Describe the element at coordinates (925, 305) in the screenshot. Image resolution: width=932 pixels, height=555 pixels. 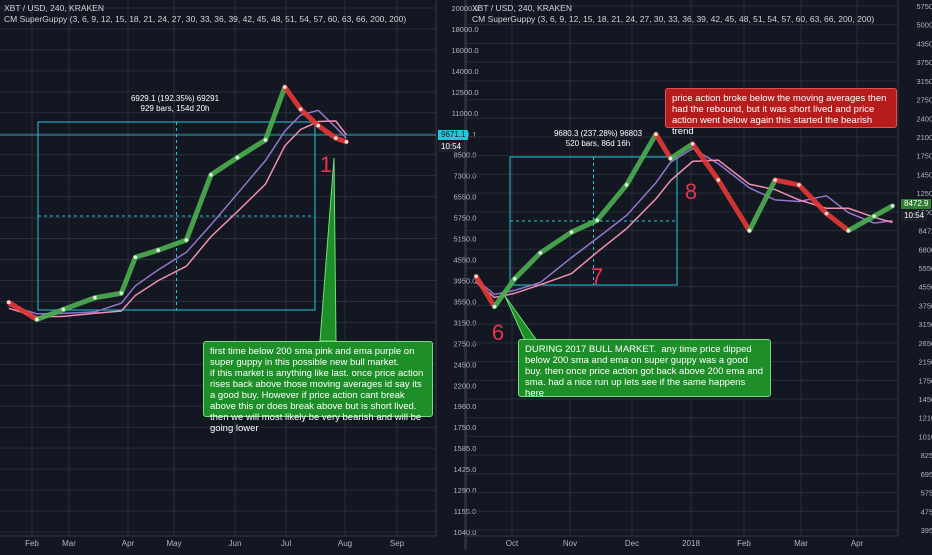
I see `right-y-tick: 3750.0` at that location.